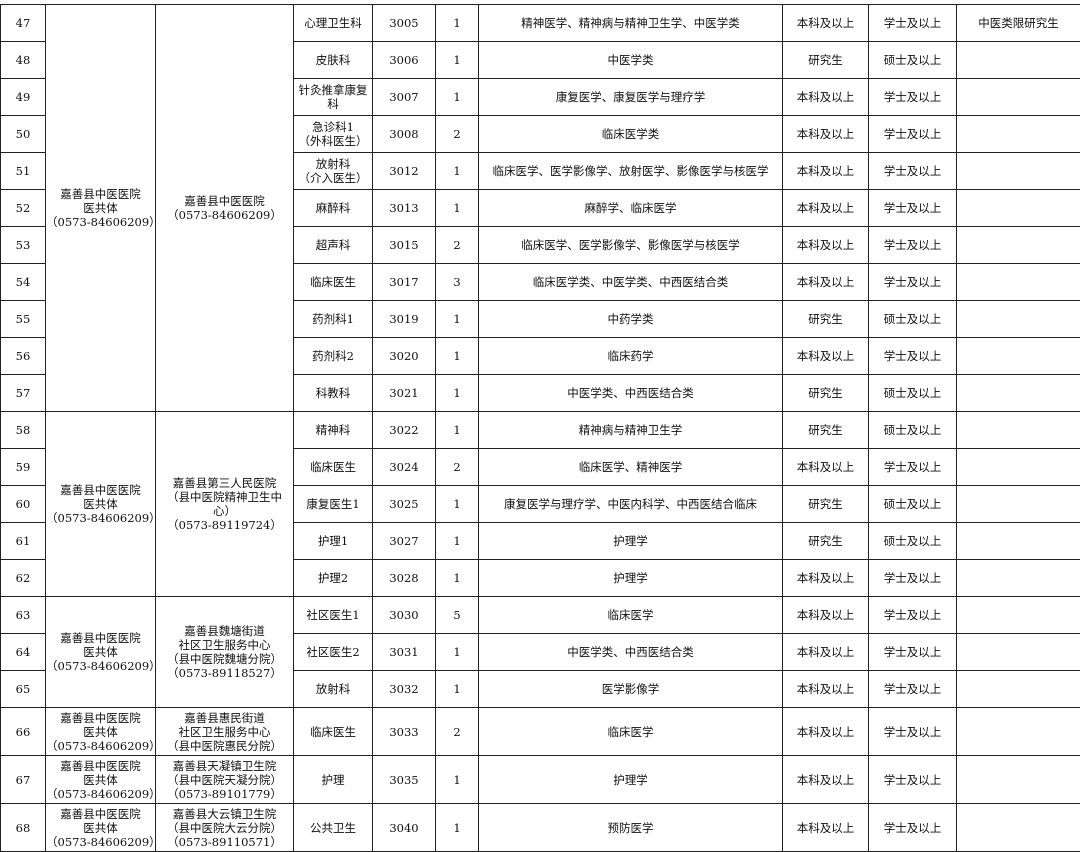  What do you see at coordinates (630, 779) in the screenshot?
I see `major: 护理学` at bounding box center [630, 779].